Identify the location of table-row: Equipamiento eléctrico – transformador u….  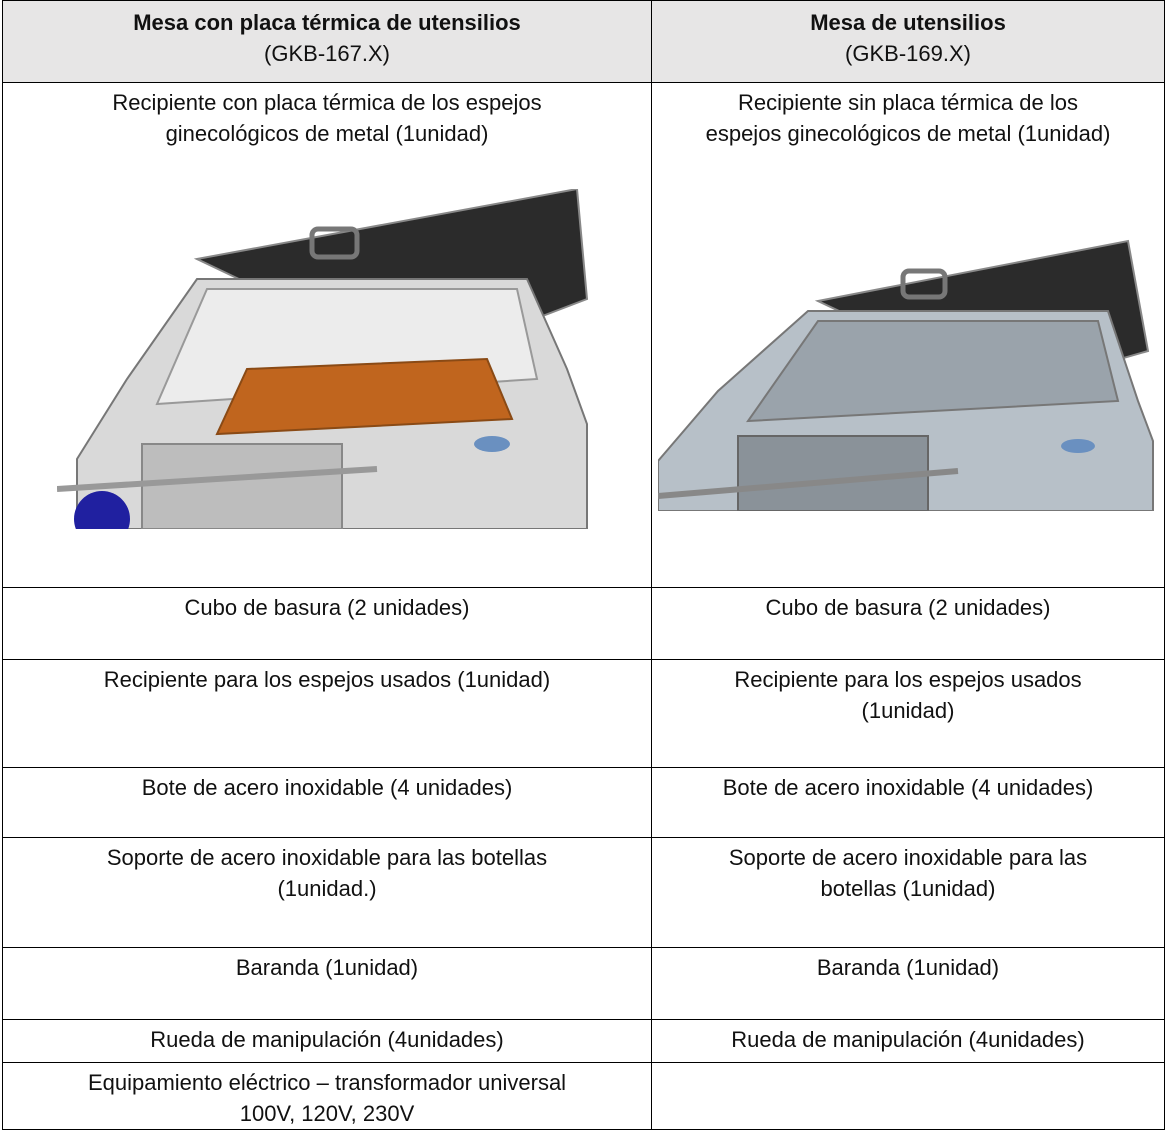
(583, 1096).